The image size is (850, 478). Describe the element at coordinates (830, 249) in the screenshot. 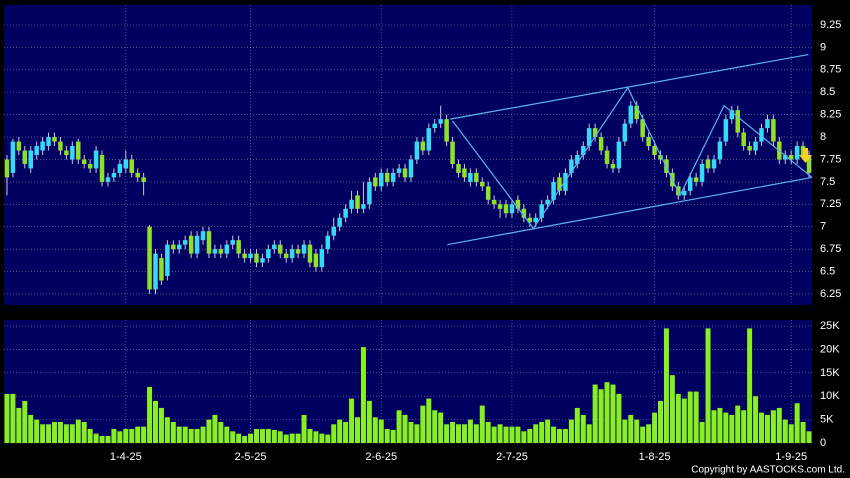

I see `y-tick-label: 6.75` at that location.